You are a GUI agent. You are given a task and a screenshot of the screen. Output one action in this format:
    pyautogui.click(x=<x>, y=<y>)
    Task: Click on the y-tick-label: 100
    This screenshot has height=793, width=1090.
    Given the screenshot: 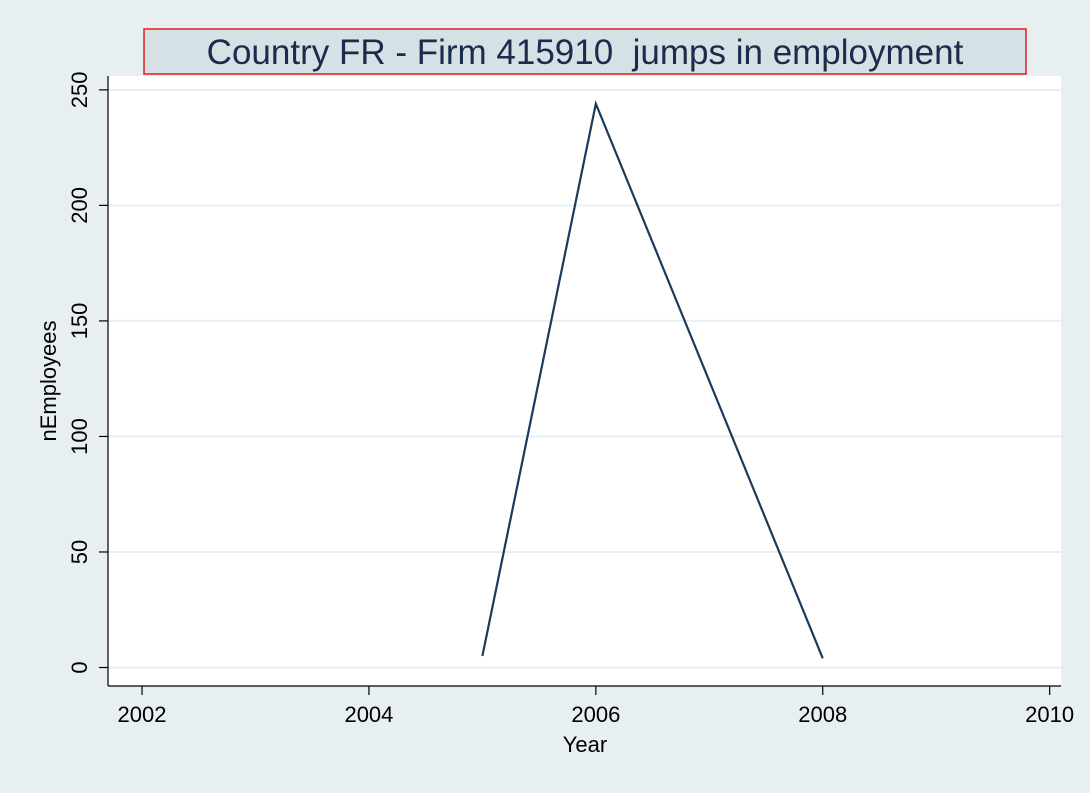 What is the action you would take?
    pyautogui.click(x=79, y=436)
    